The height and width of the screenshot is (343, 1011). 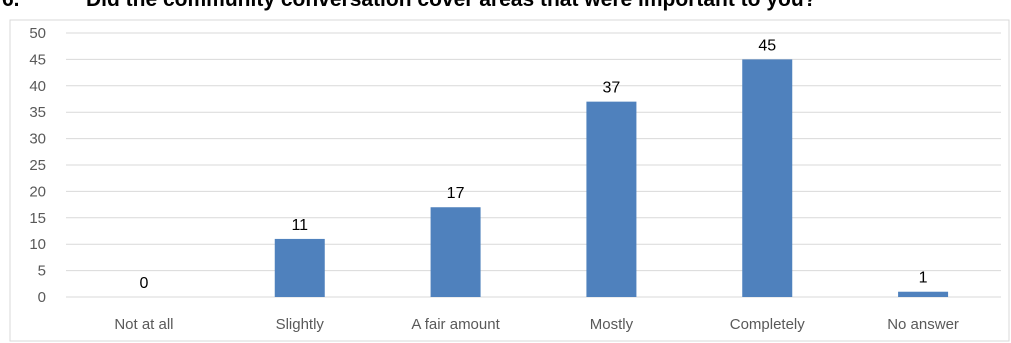 What do you see at coordinates (37, 218) in the screenshot?
I see `y-tick-label: 15` at bounding box center [37, 218].